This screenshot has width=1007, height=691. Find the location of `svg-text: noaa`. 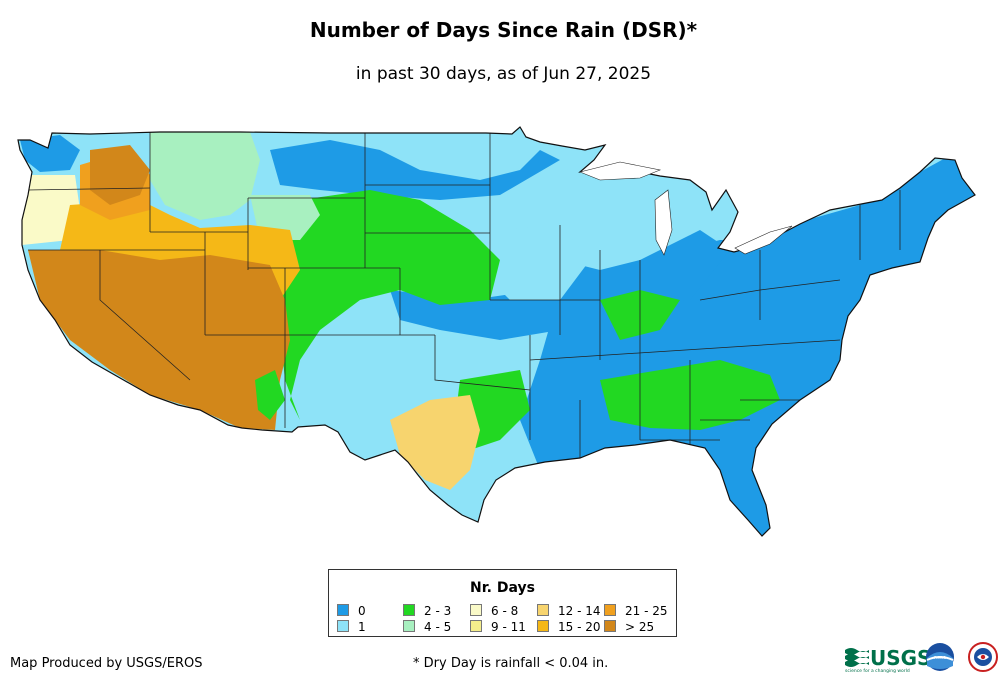

svg-text: noaa is located at coordinates (940, 658).